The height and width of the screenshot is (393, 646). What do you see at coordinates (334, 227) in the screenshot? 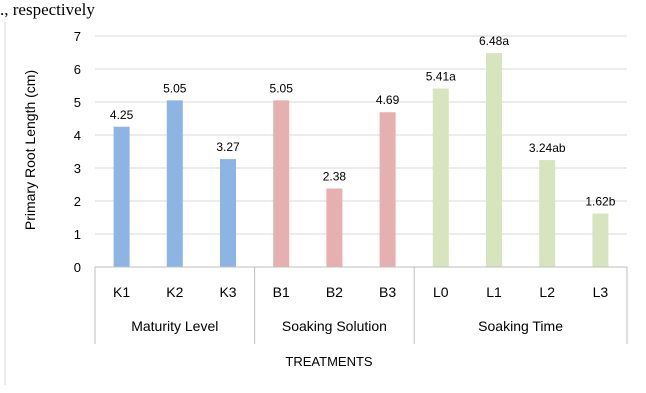
I see `bar-B2` at bounding box center [334, 227].